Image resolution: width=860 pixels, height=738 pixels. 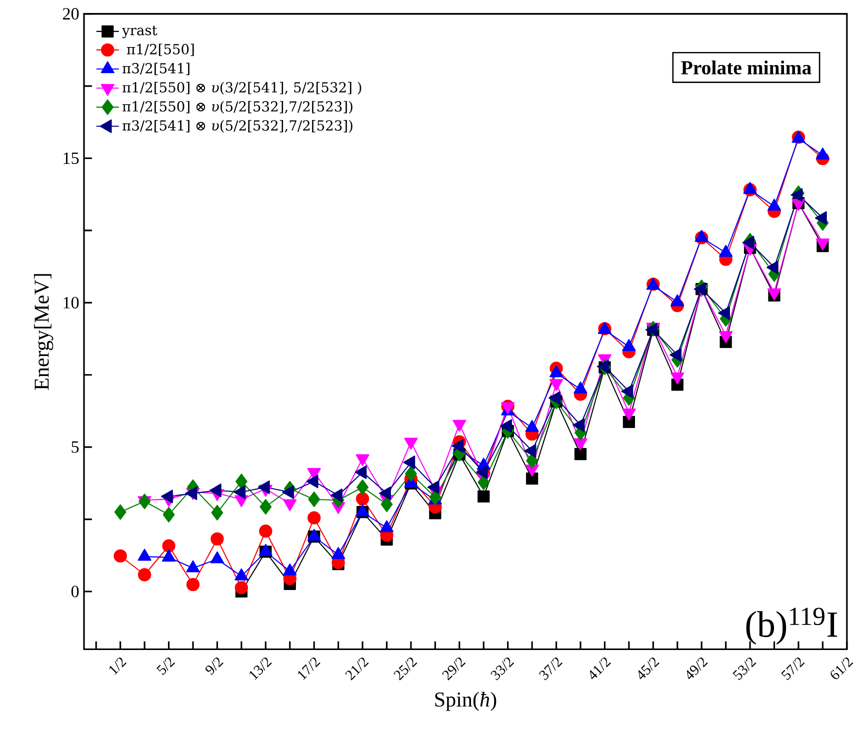 What do you see at coordinates (792, 626) in the screenshot?
I see `annotation: (b)$^{119}$I` at bounding box center [792, 626].